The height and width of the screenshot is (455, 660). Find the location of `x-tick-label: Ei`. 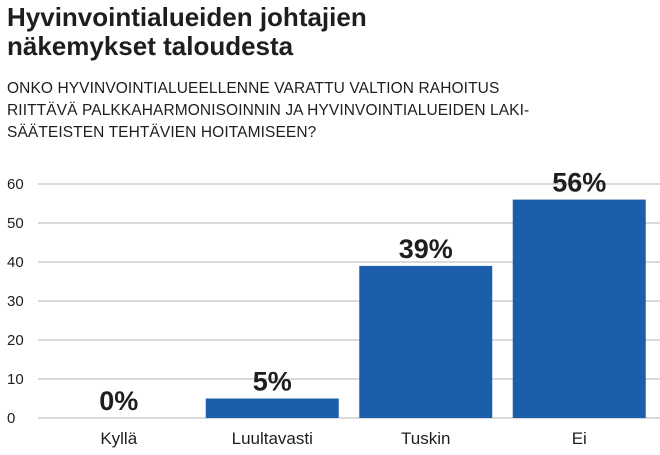

x-tick-label: Ei is located at coordinates (579, 438).